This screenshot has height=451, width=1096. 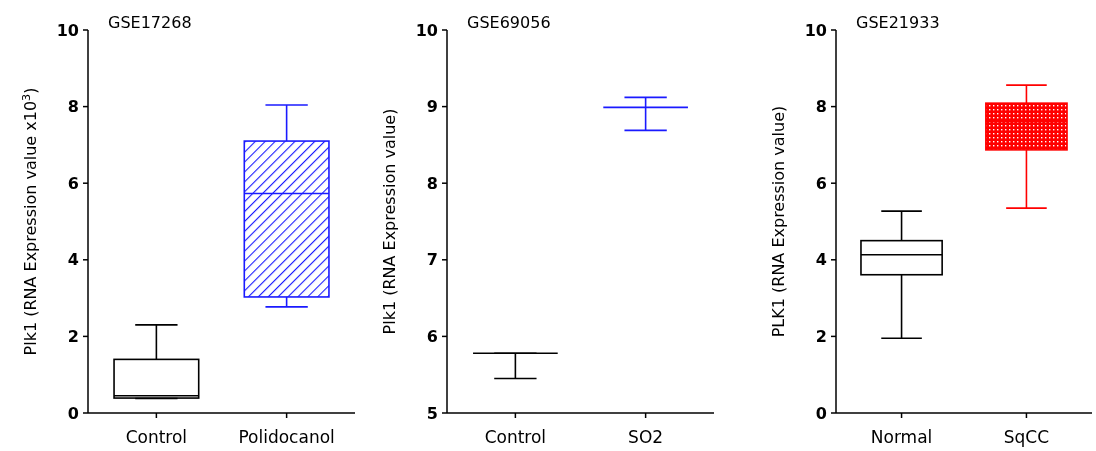 I want to click on x-tick-label: Polidocanol, so click(x=286, y=437).